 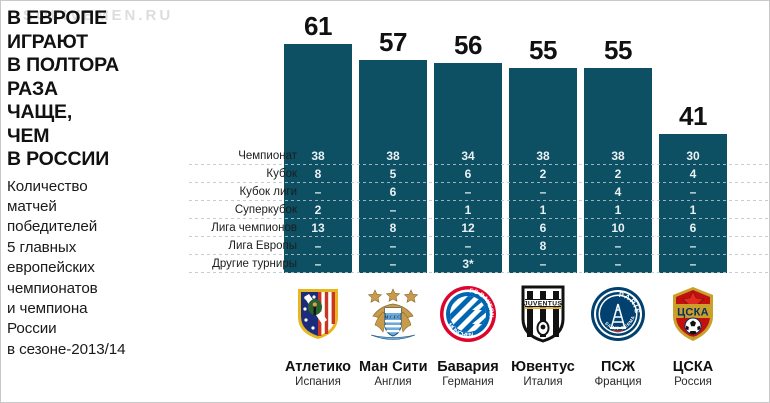 I want to click on subhead-line: европейских, so click(x=51, y=268).